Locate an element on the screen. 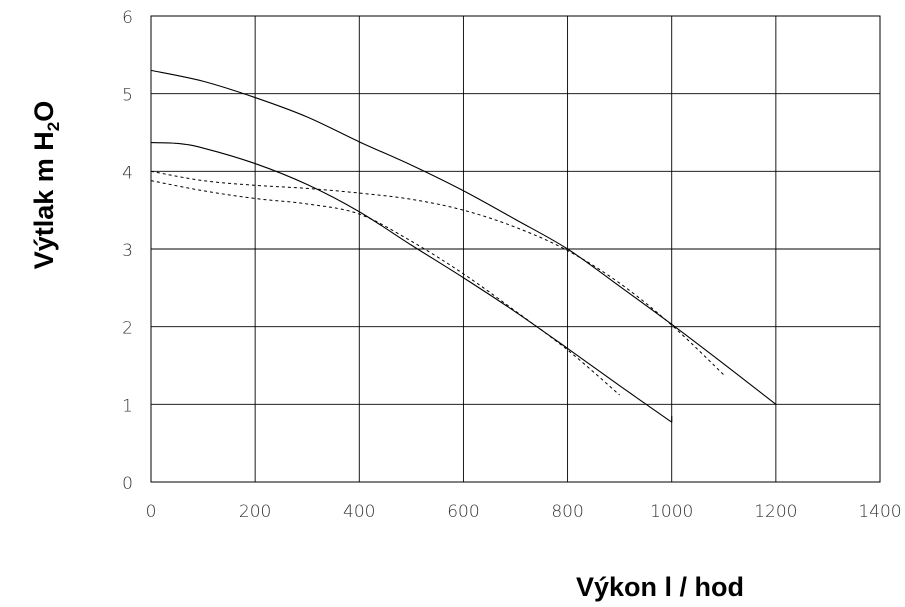  y-tick-label: 3 is located at coordinates (127, 251).